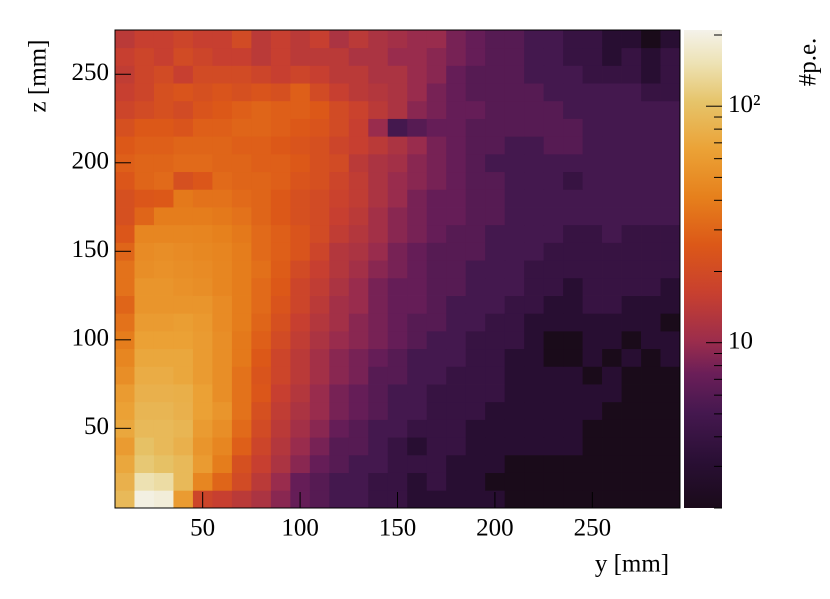 This screenshot has height=599, width=830. What do you see at coordinates (632, 564) in the screenshot?
I see `x-axis-label: y [mm]` at bounding box center [632, 564].